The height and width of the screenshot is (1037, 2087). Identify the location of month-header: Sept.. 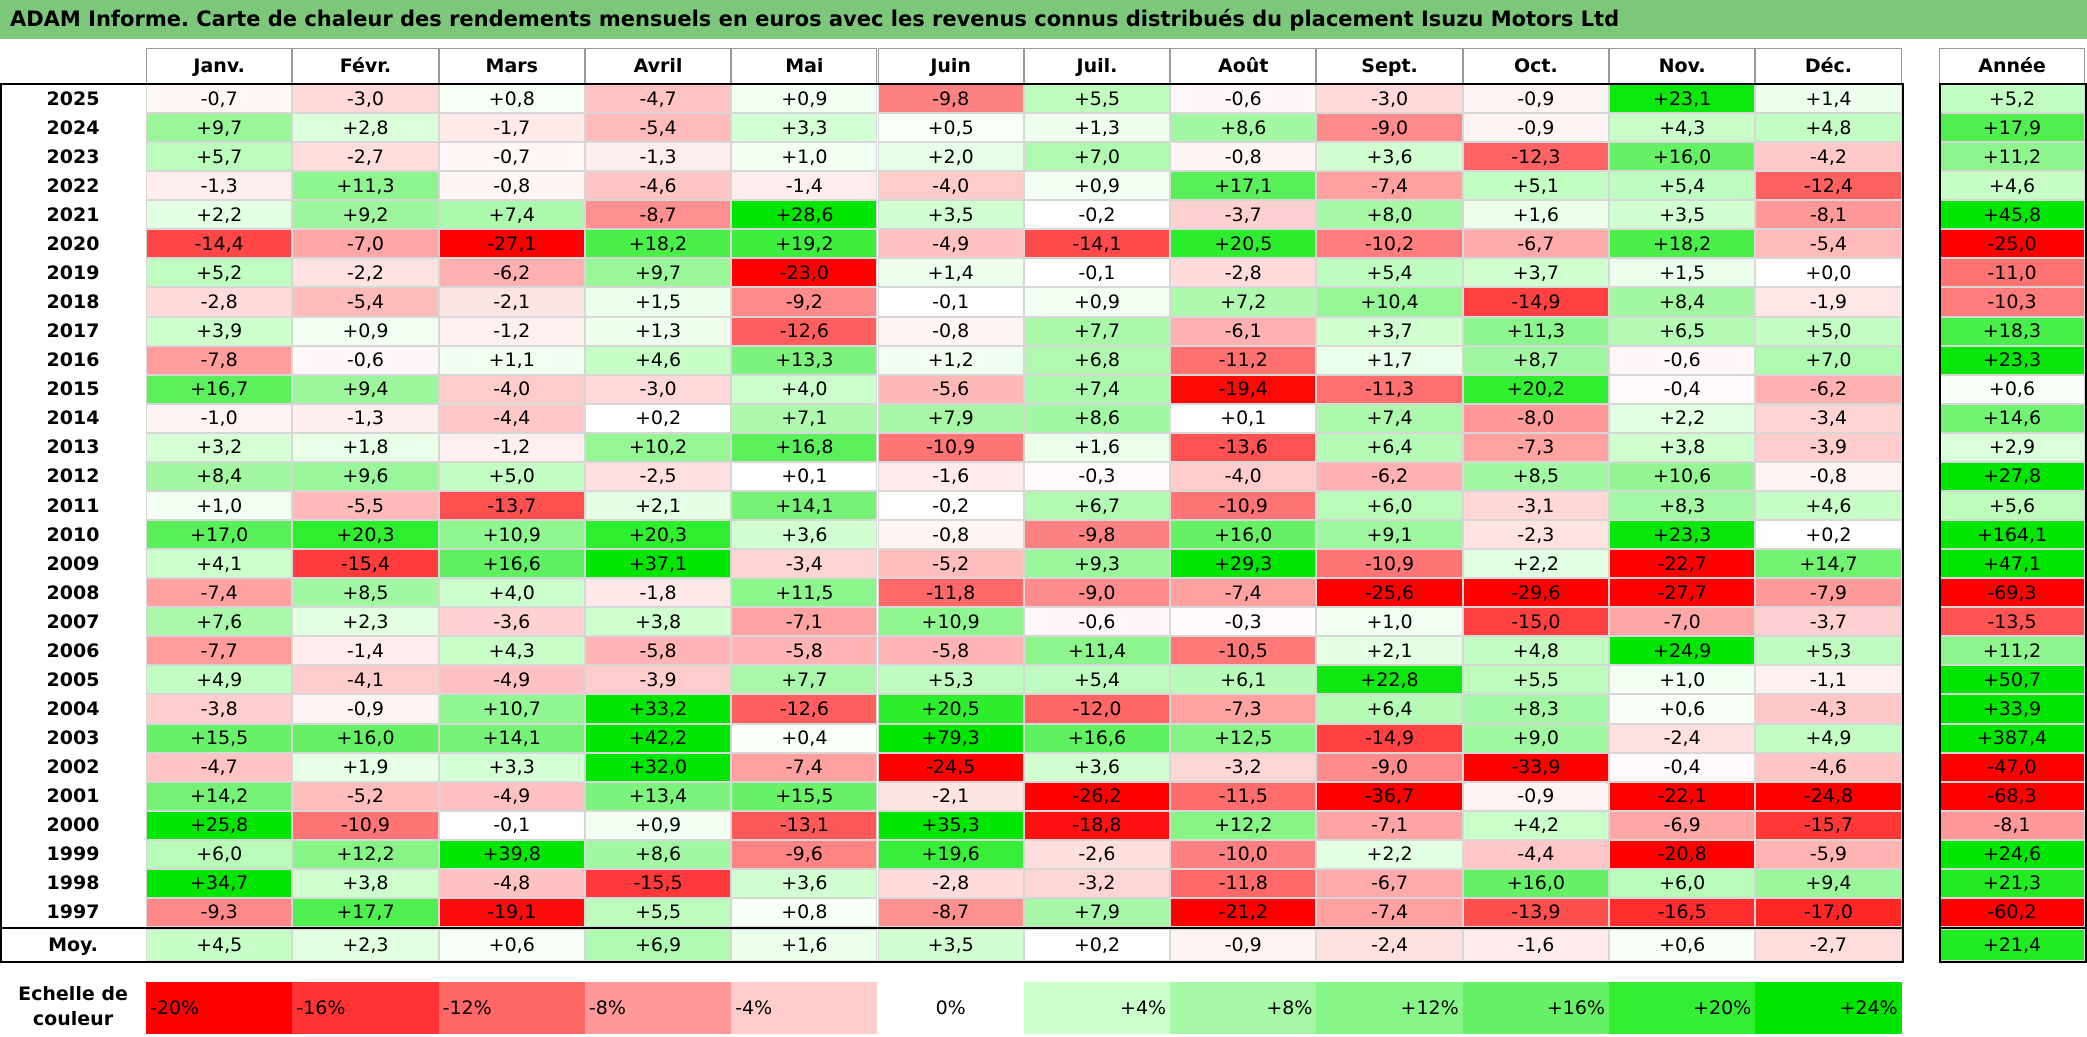
(1389, 66).